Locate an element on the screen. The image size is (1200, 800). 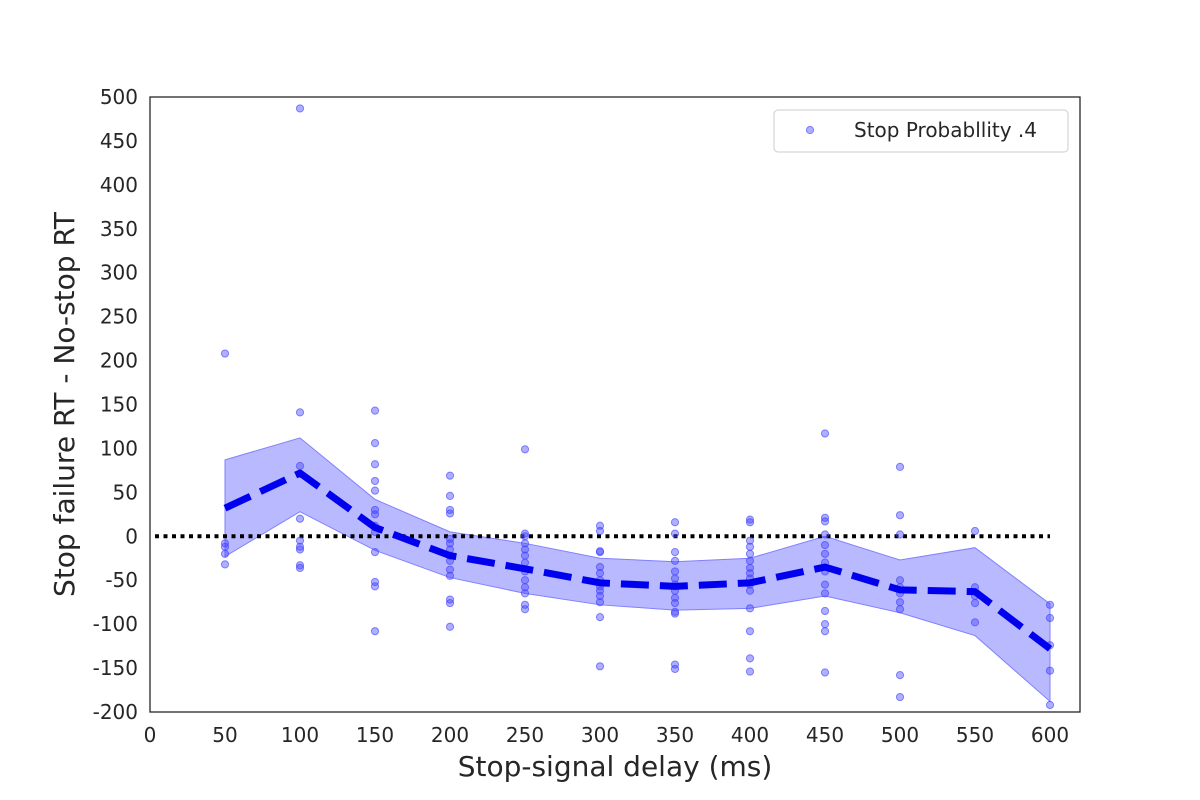
y-tick-label: 150 is located at coordinates (119, 405).